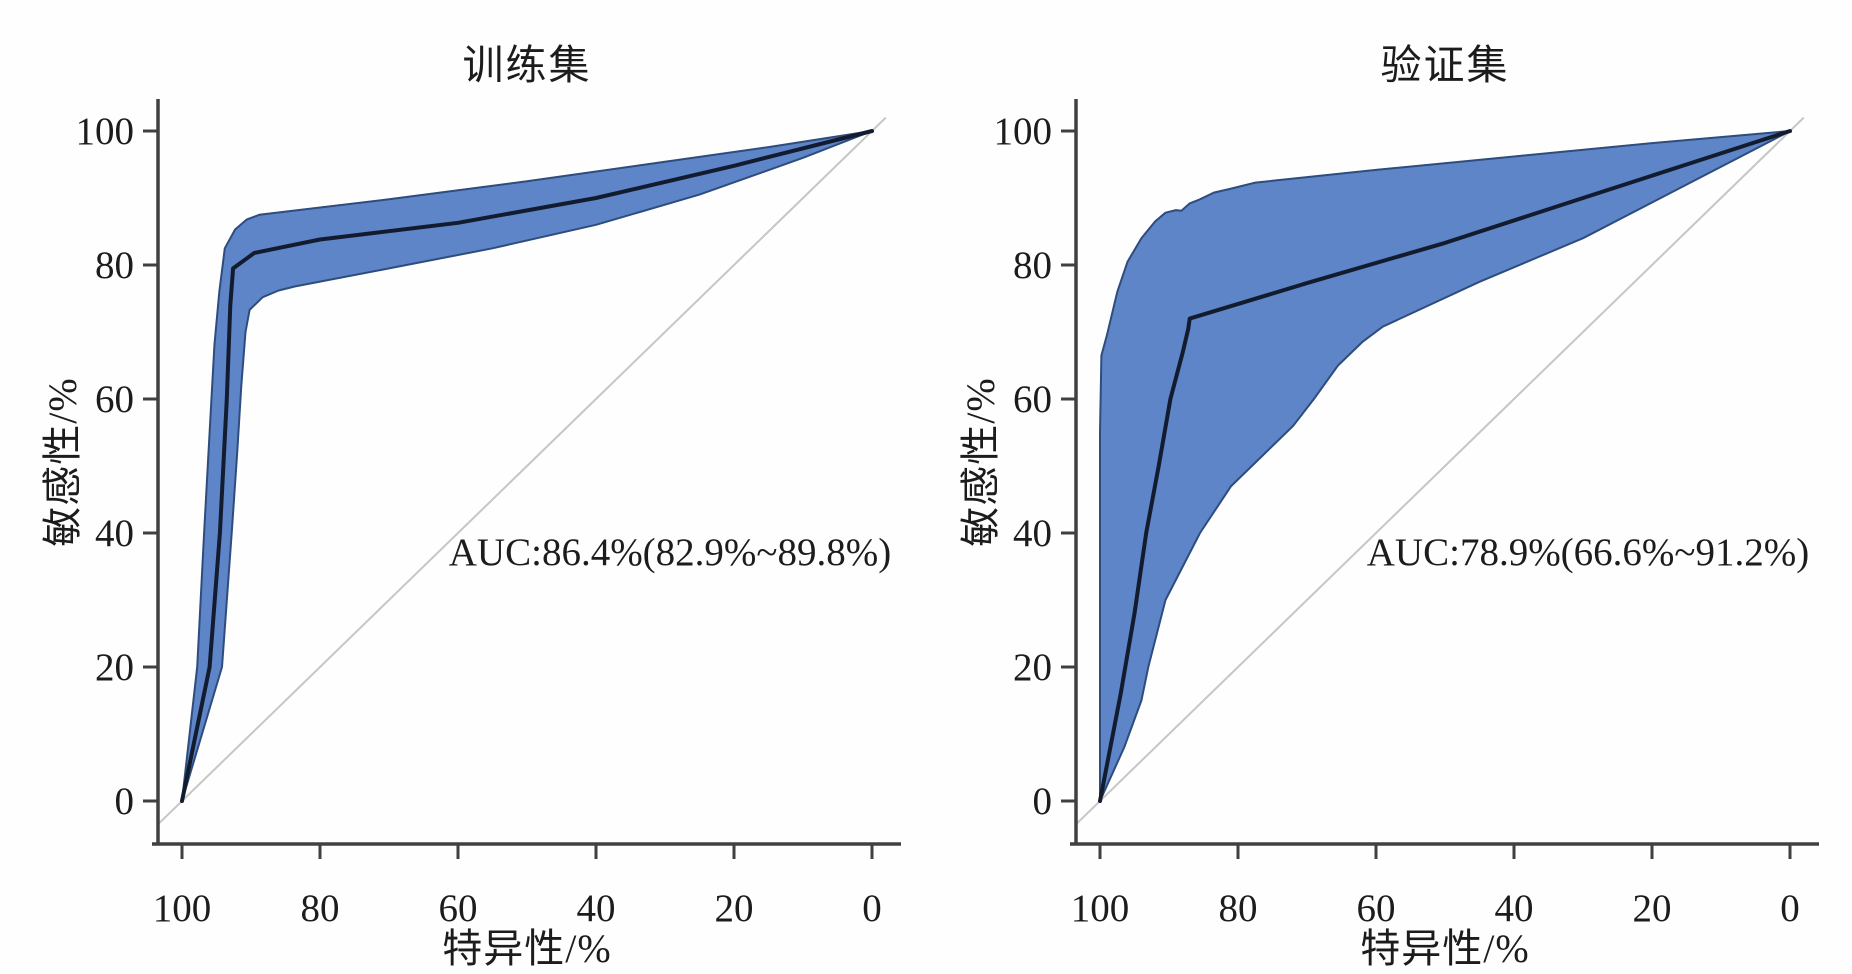 The image size is (1852, 974). What do you see at coordinates (527, 948) in the screenshot?
I see `x-axis-label-training: 特异性/%` at bounding box center [527, 948].